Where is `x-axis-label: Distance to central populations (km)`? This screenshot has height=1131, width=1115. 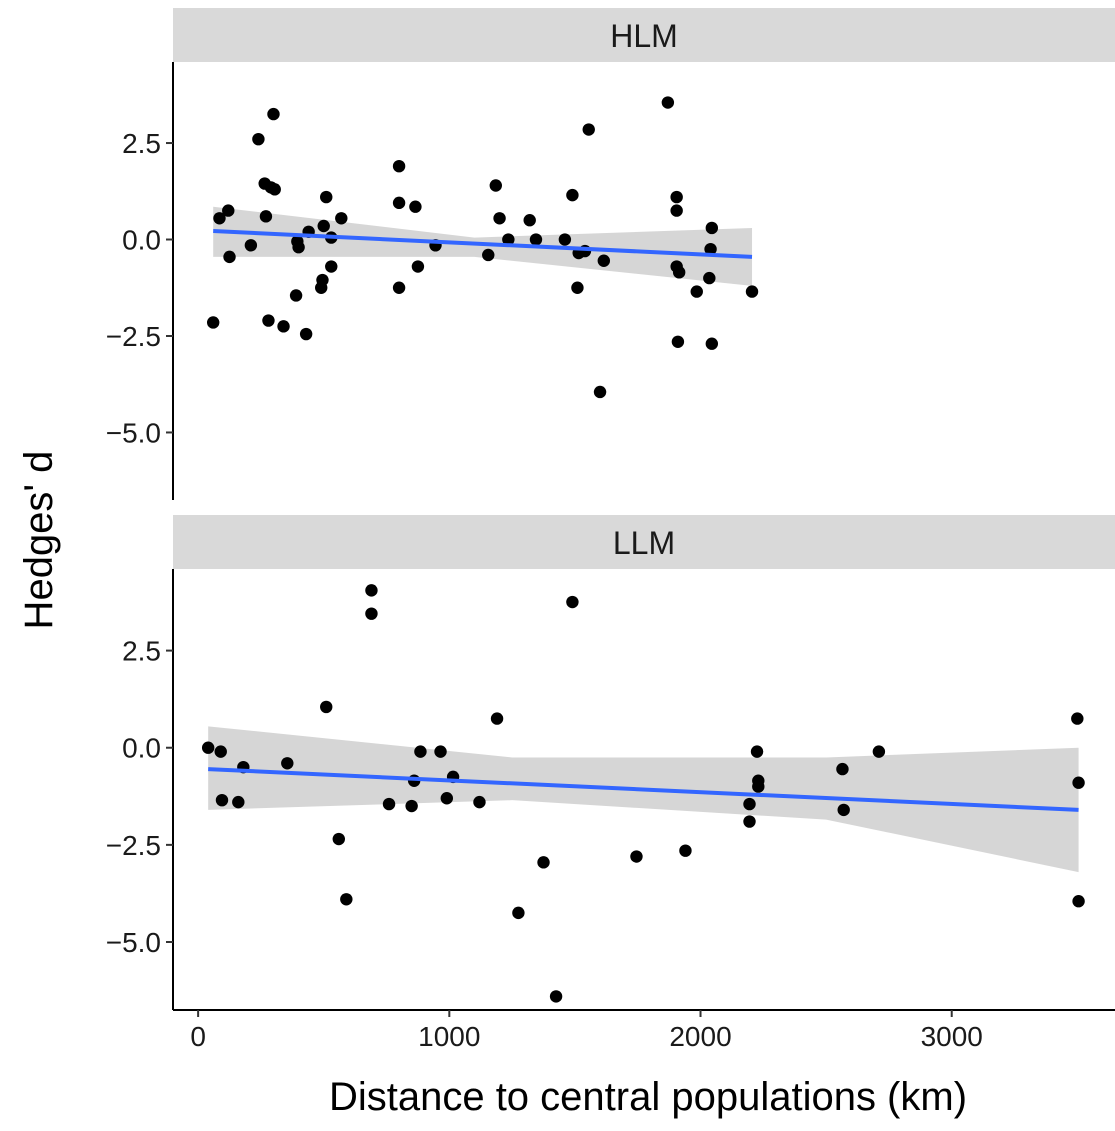
x-axis-label: Distance to central populations (km) is located at coordinates (648, 1097).